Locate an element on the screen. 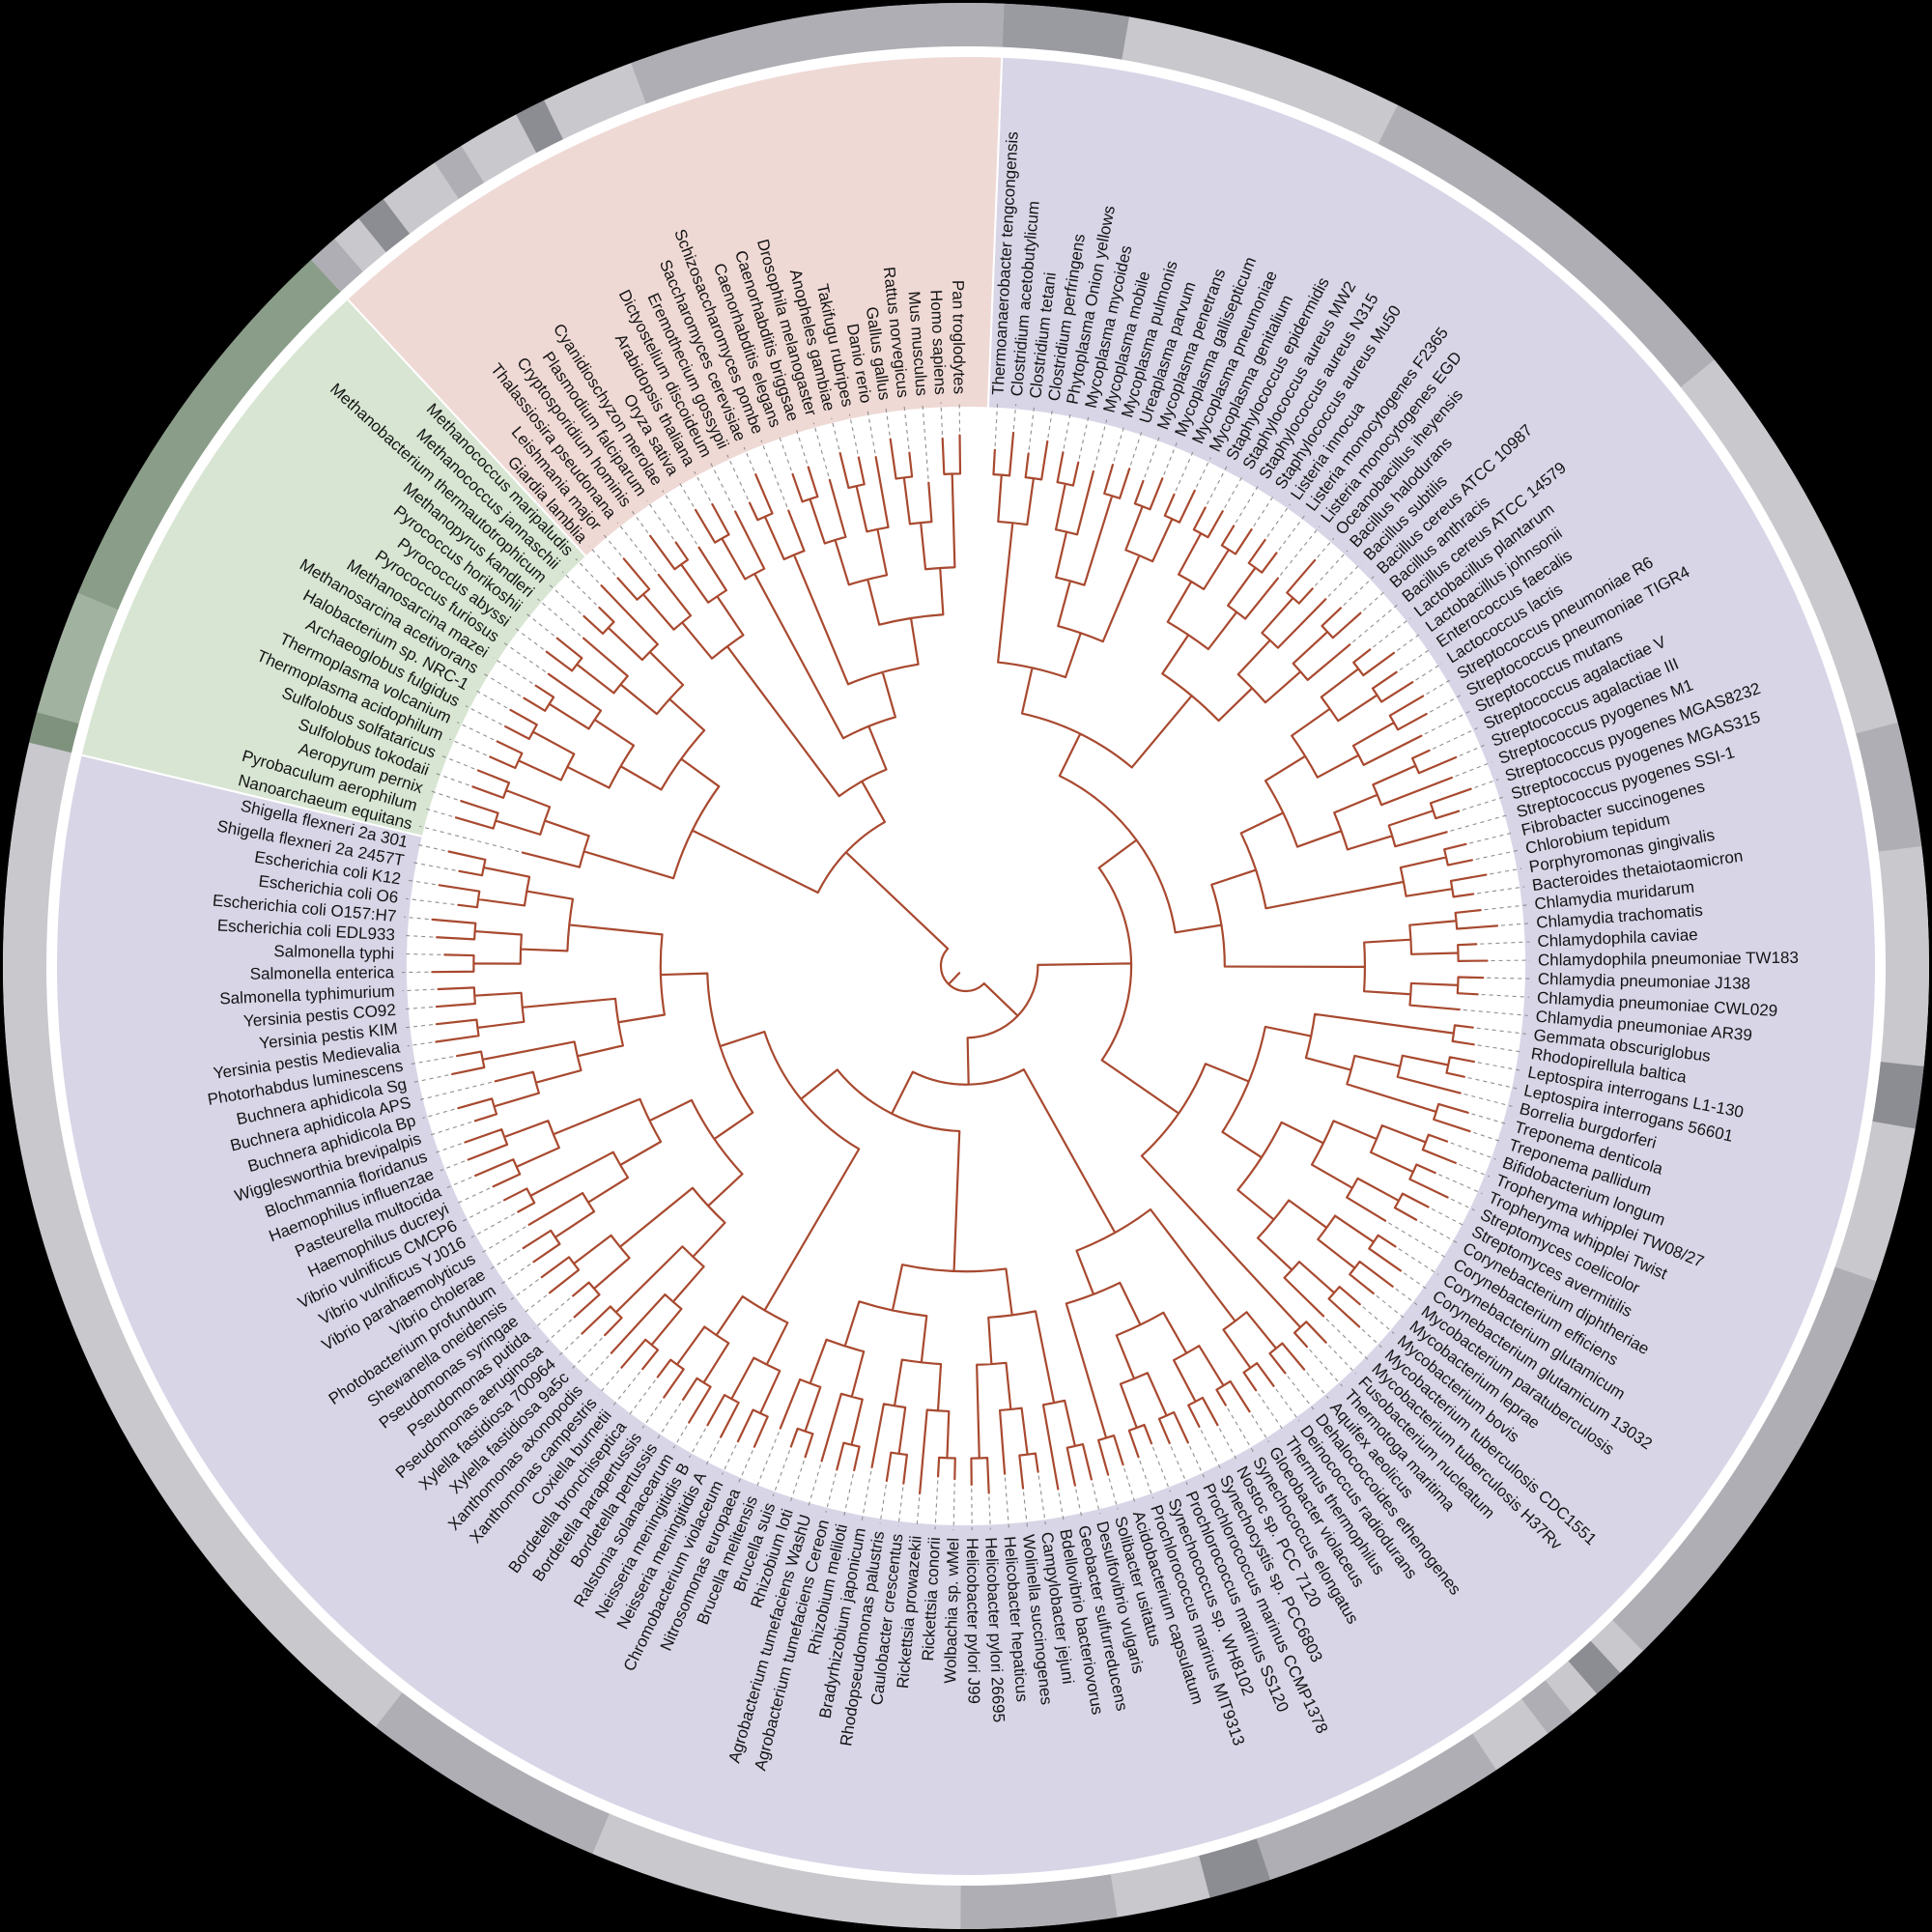  ring-segment-metazoa is located at coordinates (818, 53).